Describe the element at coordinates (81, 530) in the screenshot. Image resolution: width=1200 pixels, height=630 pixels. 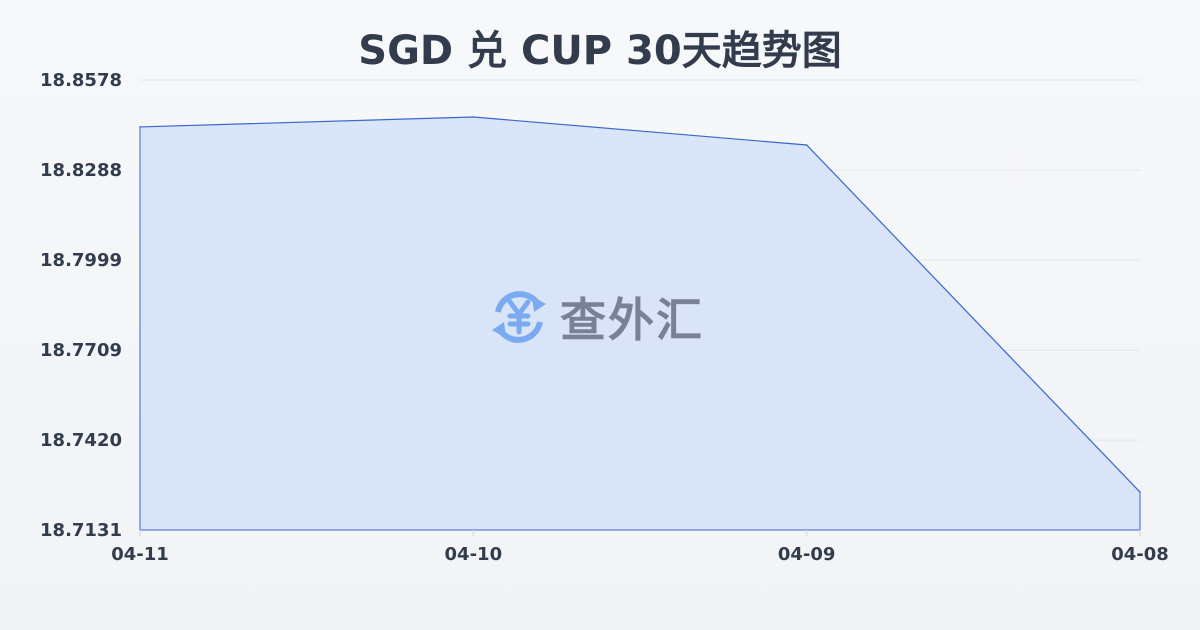
I see `y-tick-label: 18.7131` at that location.